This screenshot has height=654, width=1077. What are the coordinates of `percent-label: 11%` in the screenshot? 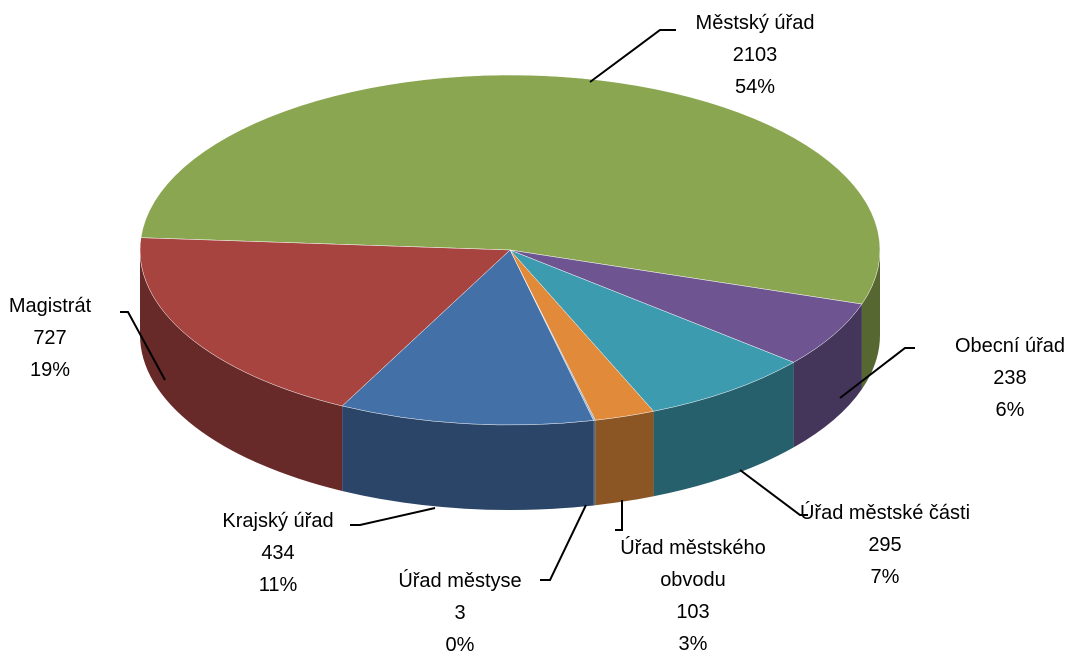 It's located at (278, 585).